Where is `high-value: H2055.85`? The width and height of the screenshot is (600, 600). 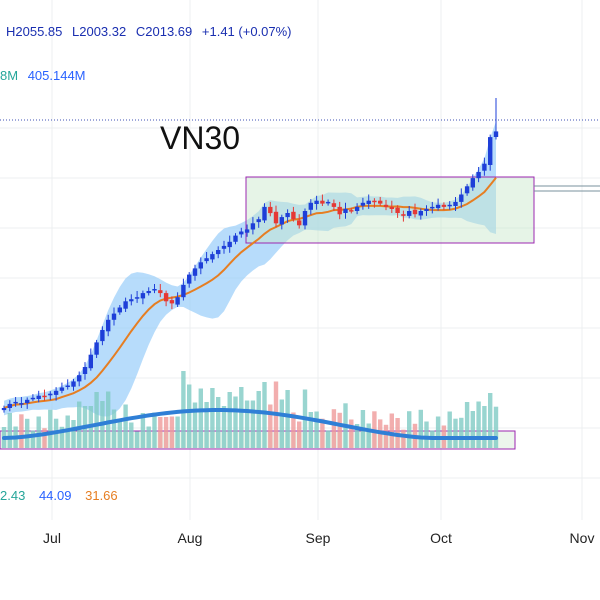 high-value: H2055.85 is located at coordinates (34, 31).